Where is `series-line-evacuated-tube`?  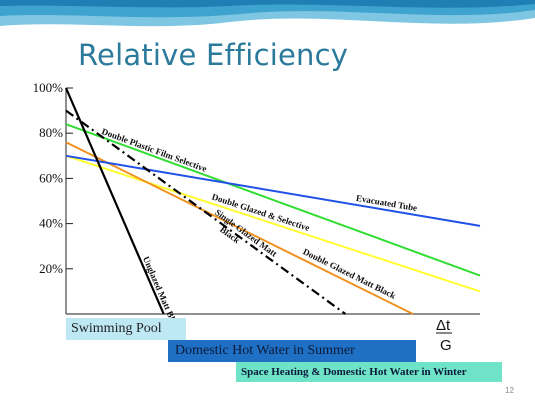 series-line-evacuated-tube is located at coordinates (273, 190).